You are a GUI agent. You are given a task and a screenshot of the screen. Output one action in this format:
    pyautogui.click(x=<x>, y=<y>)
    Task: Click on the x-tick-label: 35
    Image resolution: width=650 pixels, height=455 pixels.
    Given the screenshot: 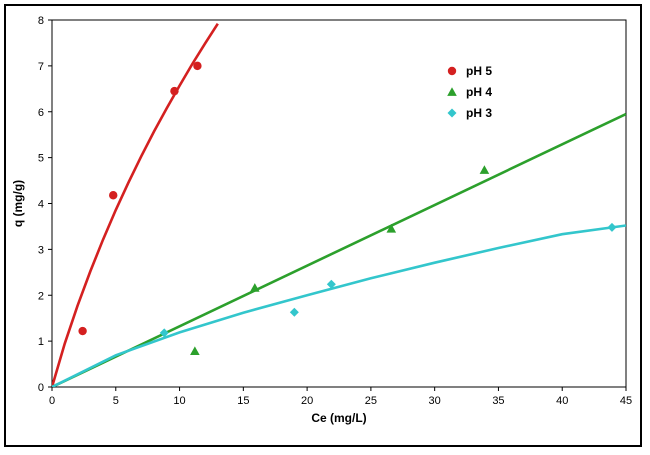 What is the action you would take?
    pyautogui.click(x=498, y=401)
    